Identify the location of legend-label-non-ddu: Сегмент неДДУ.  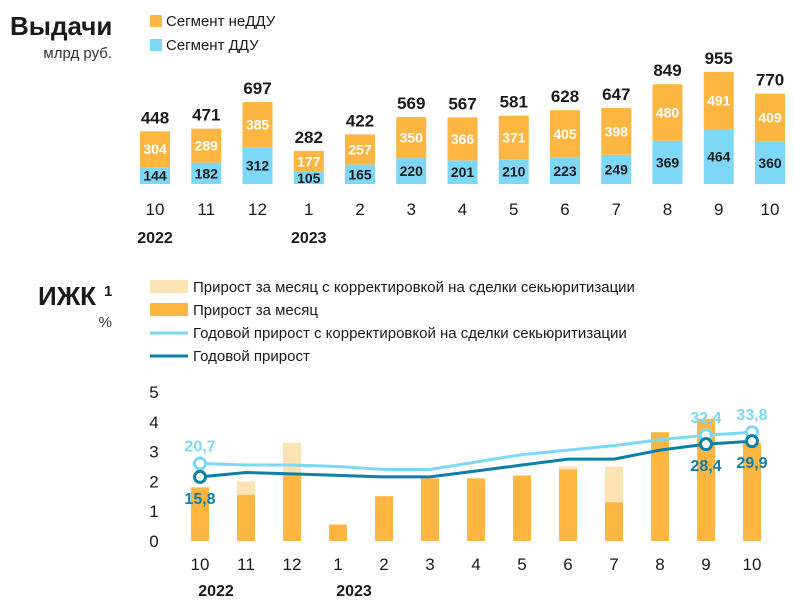
(221, 21).